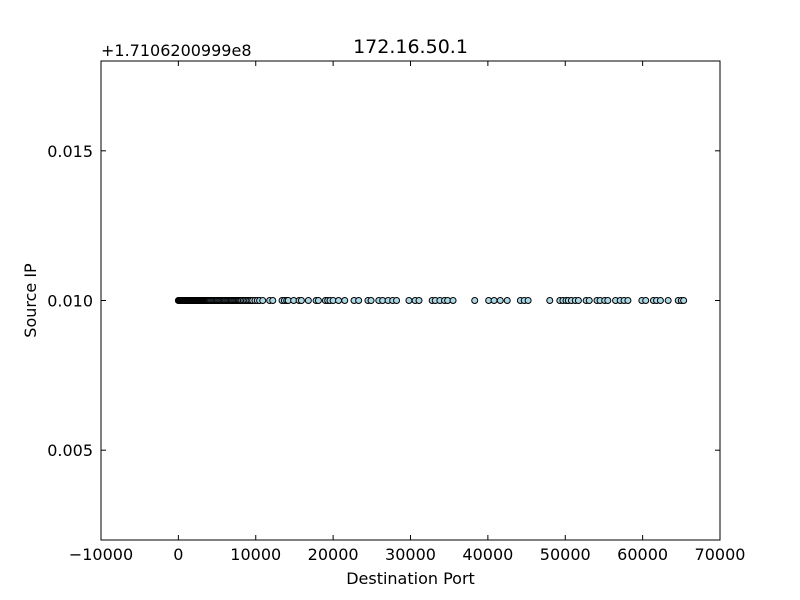 This screenshot has height=600, width=800. I want to click on x-tick-label: 0, so click(178, 554).